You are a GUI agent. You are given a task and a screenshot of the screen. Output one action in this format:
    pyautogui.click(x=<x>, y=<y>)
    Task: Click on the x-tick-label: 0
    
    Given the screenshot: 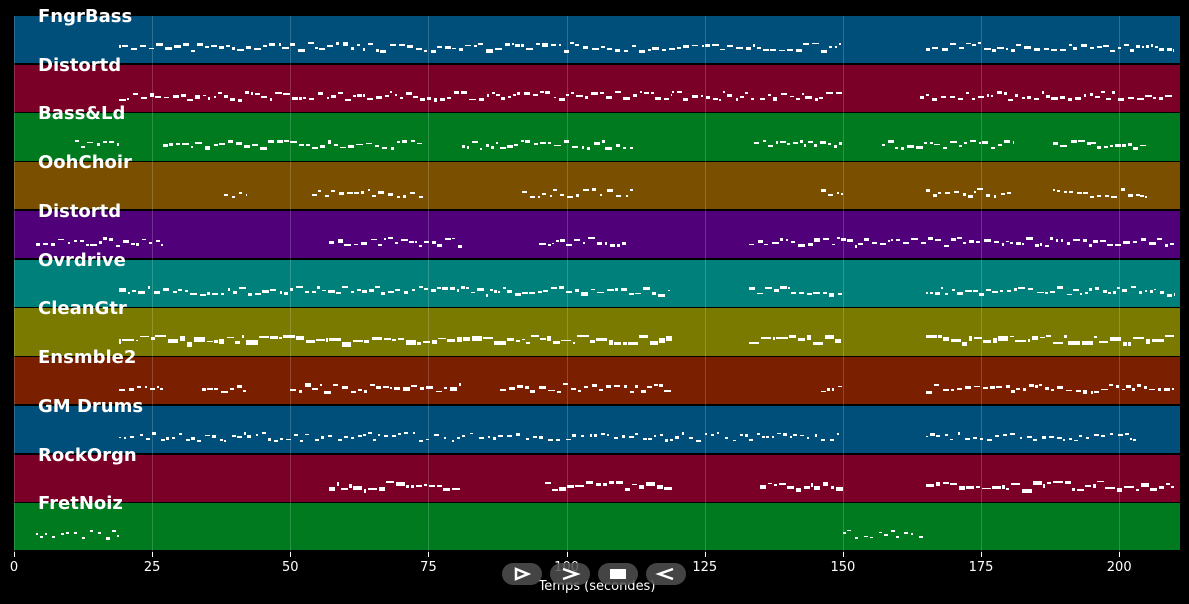 What is the action you would take?
    pyautogui.click(x=14, y=567)
    